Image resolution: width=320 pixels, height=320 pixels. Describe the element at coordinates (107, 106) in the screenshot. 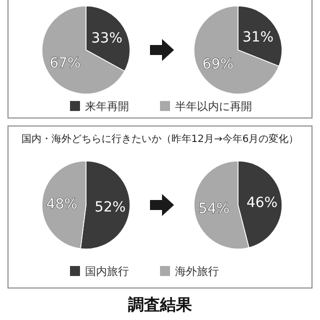

I see `legend-label: 来年再開` at that location.